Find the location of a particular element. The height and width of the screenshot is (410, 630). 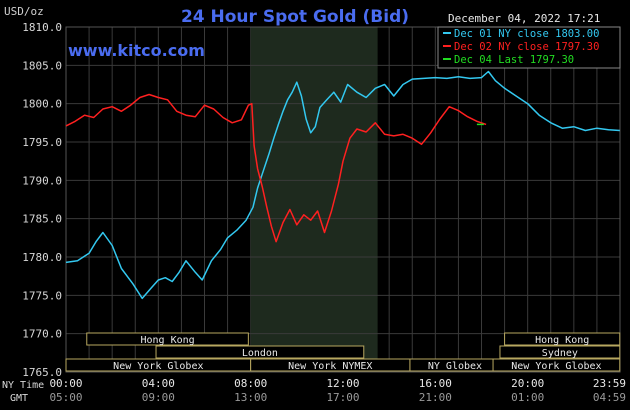

legend-label: Dec 02 NY close 1797.30 is located at coordinates (526, 47).